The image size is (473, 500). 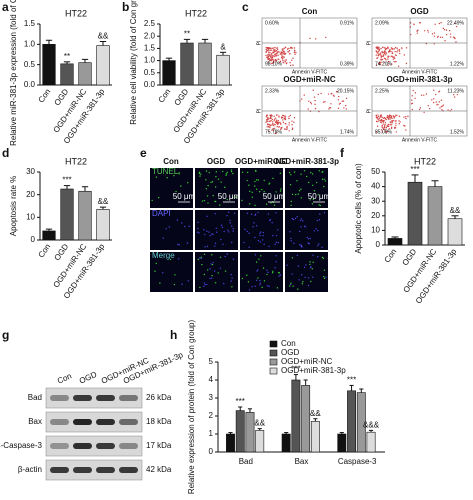 I want to click on y-tick-label: 0, so click(x=33, y=239).